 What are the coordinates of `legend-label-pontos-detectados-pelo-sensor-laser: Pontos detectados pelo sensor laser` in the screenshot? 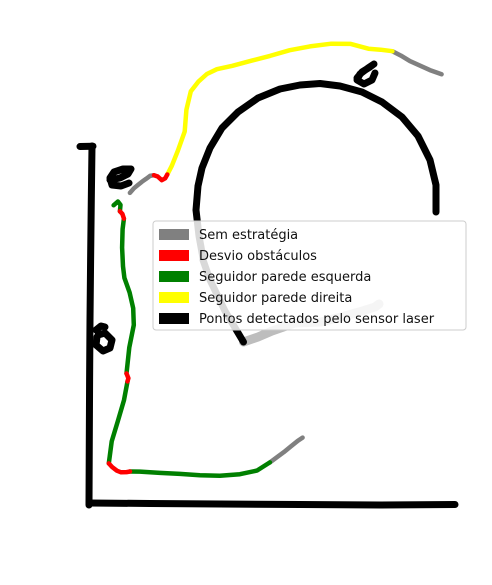 It's located at (317, 319).